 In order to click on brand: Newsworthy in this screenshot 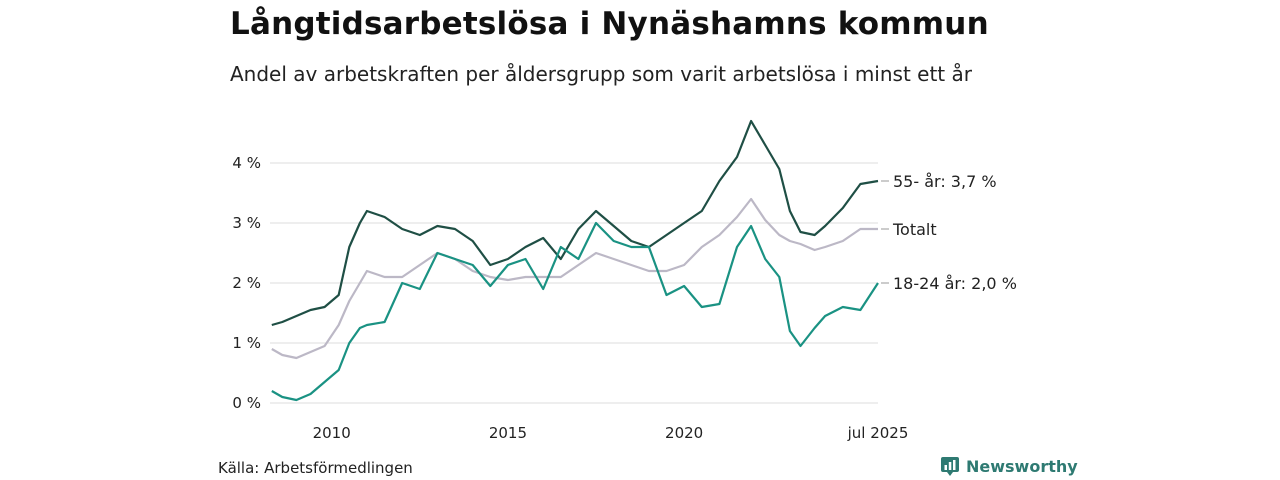, I will do `click(1009, 466)`.